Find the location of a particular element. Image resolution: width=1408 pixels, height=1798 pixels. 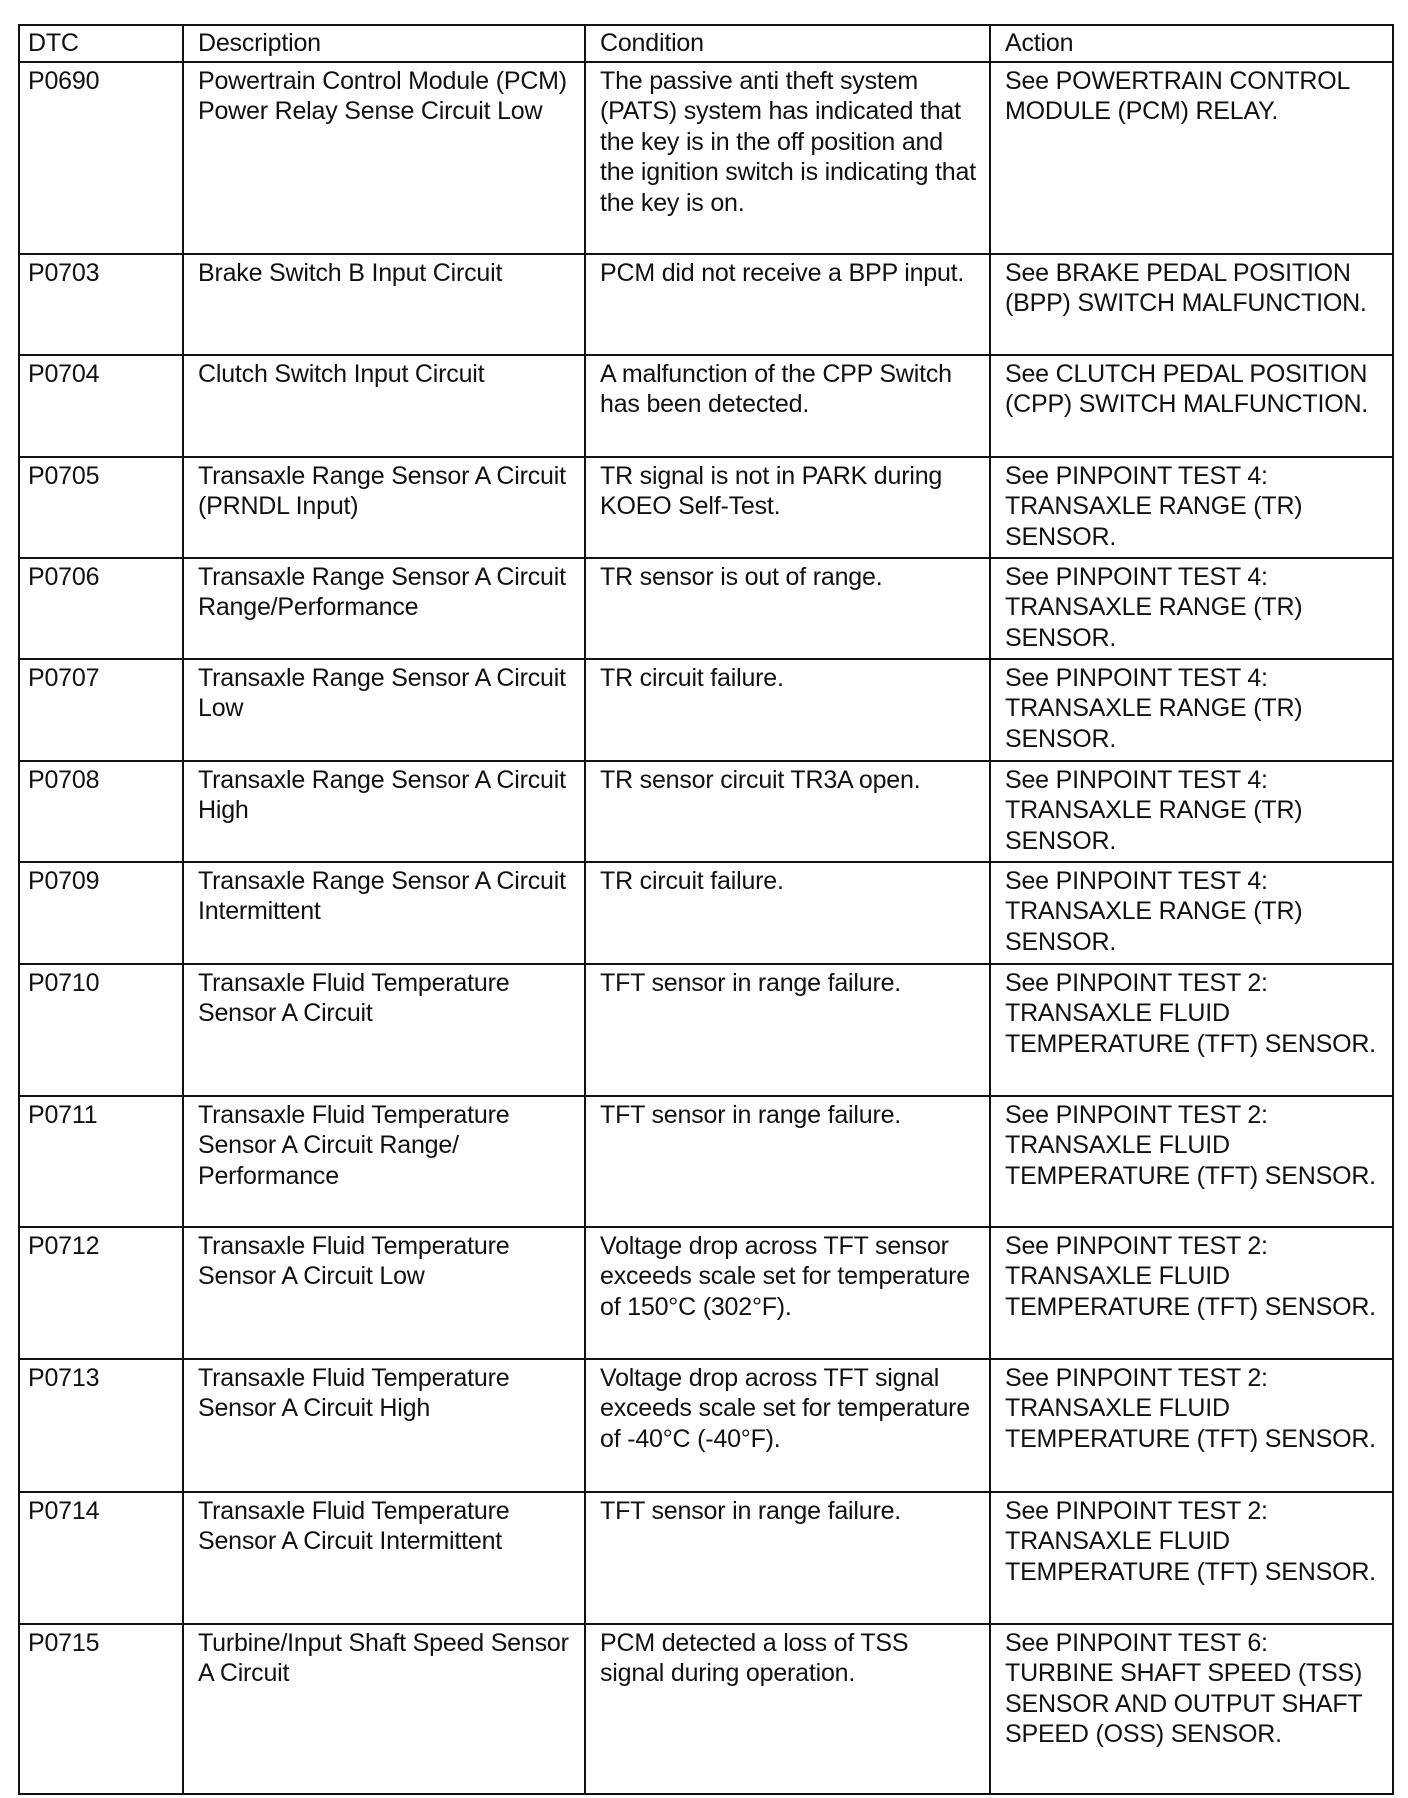

cell-dtc: P0707 is located at coordinates (101, 709).